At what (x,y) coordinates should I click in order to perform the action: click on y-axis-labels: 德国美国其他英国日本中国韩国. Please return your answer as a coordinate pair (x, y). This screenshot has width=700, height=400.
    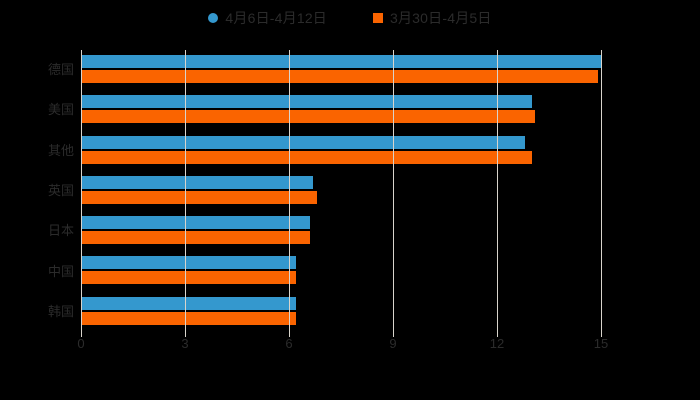
    Looking at the image, I should click on (37, 191).